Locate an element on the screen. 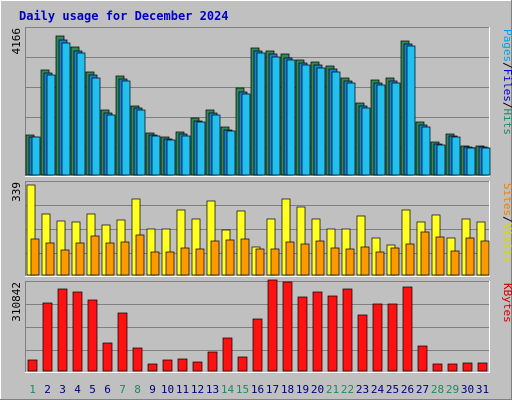  day-label-15: 15 is located at coordinates (242, 389).